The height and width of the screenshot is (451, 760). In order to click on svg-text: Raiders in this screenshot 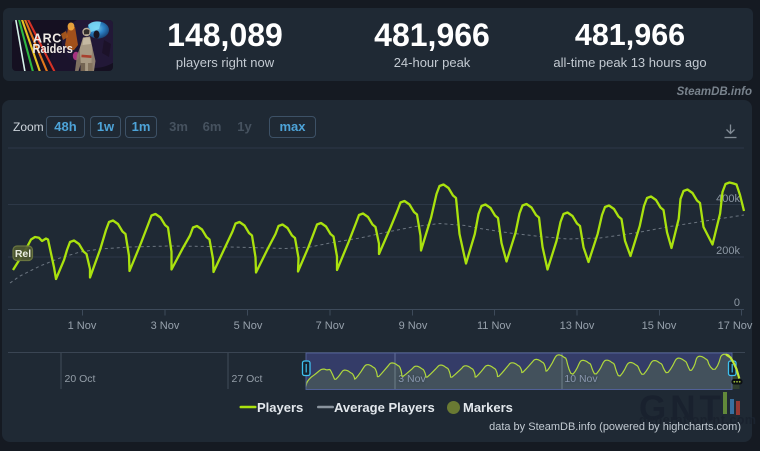, I will do `click(53, 49)`.